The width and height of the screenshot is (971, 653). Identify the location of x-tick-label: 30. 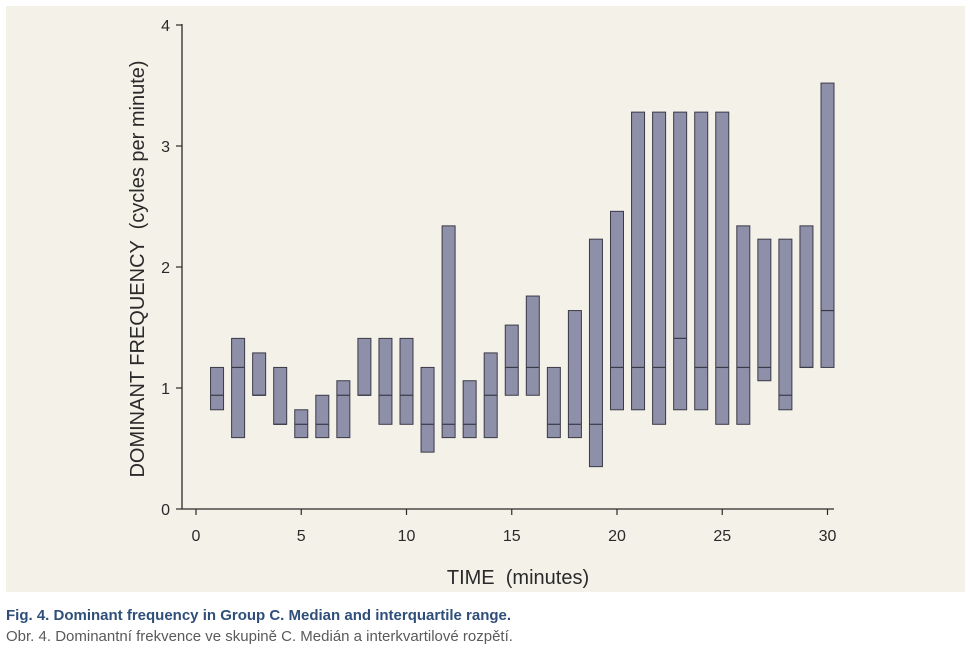
(828, 536).